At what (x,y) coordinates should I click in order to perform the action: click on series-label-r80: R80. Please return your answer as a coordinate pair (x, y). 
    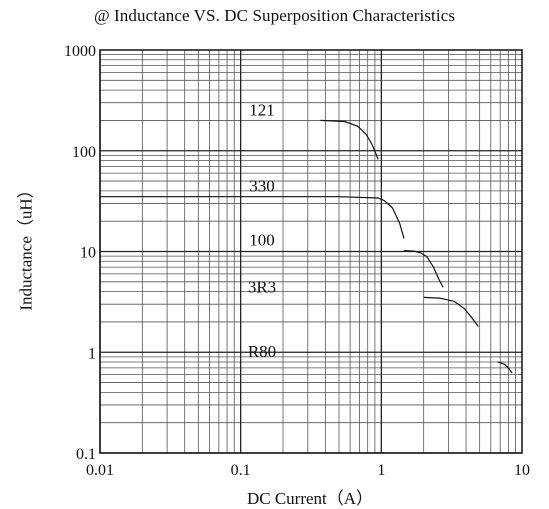
    Looking at the image, I should click on (262, 351).